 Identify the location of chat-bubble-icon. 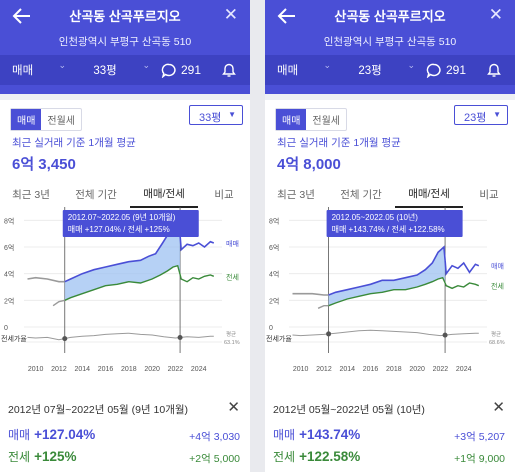
(433, 70).